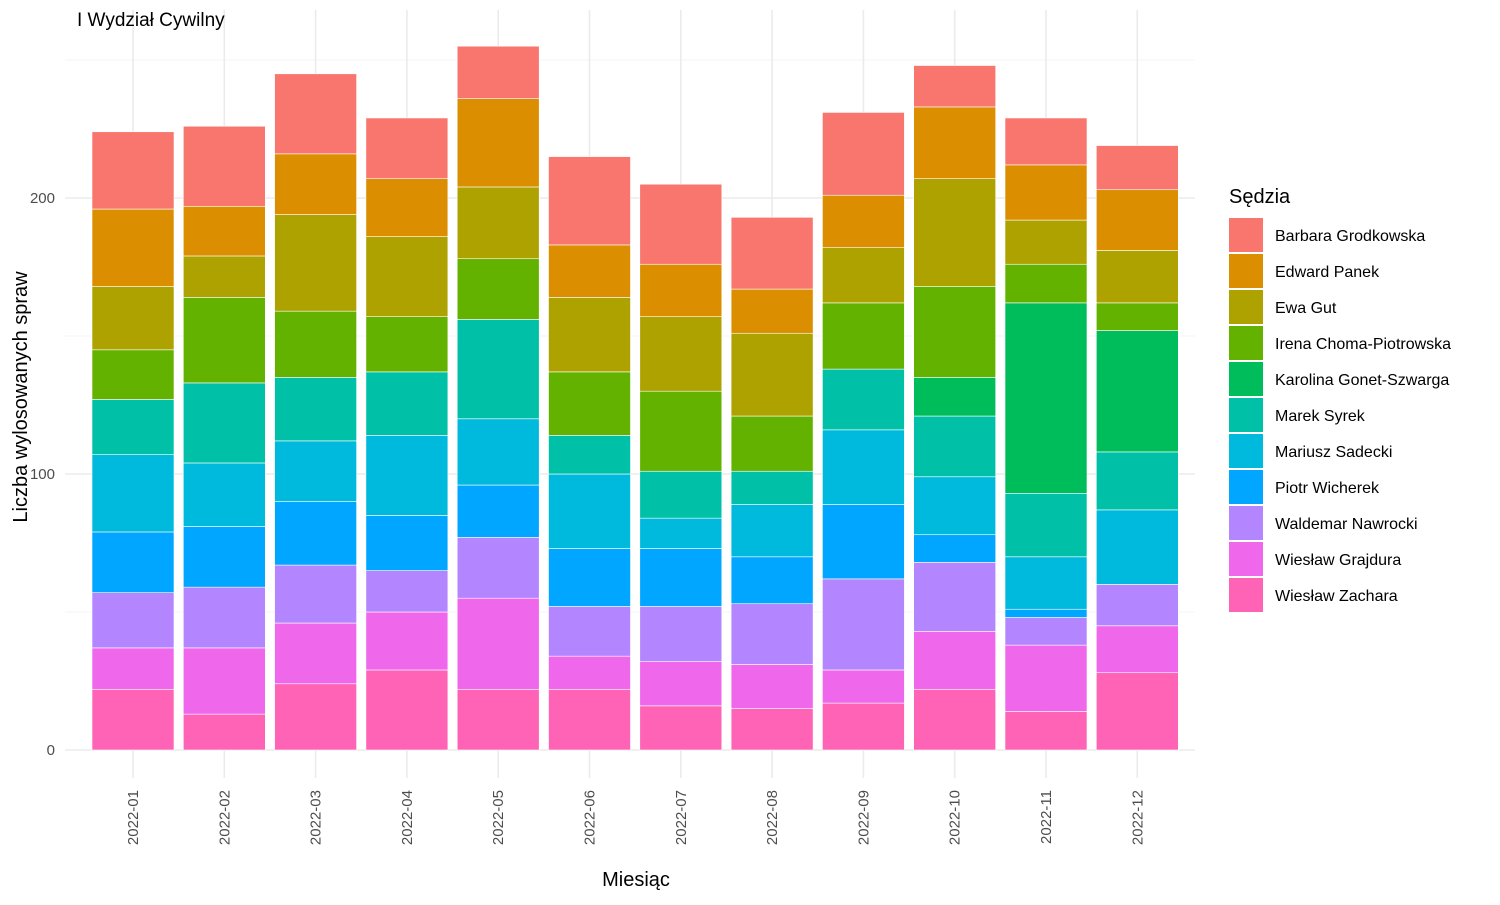 The image size is (1500, 905). Describe the element at coordinates (42, 198) in the screenshot. I see `y-tick-label: 200` at that location.